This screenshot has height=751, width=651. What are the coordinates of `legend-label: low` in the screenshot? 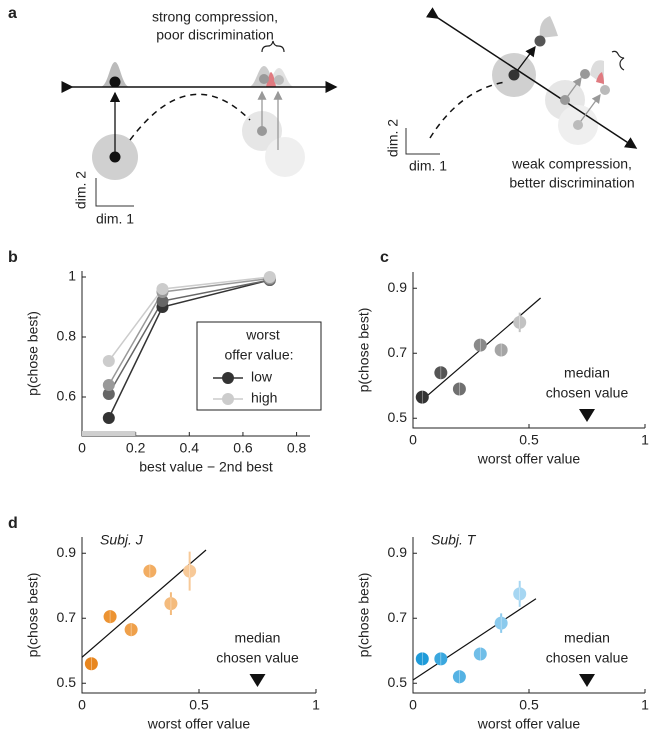 It's located at (262, 377).